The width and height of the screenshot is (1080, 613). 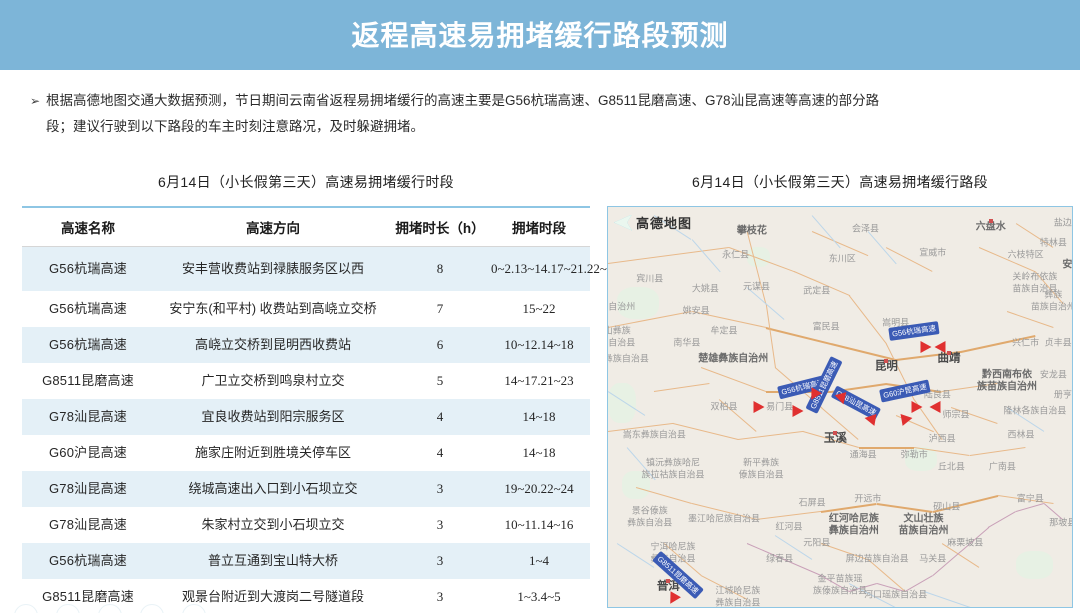 What do you see at coordinates (440, 268) in the screenshot?
I see `cell-duration: 8` at bounding box center [440, 268].